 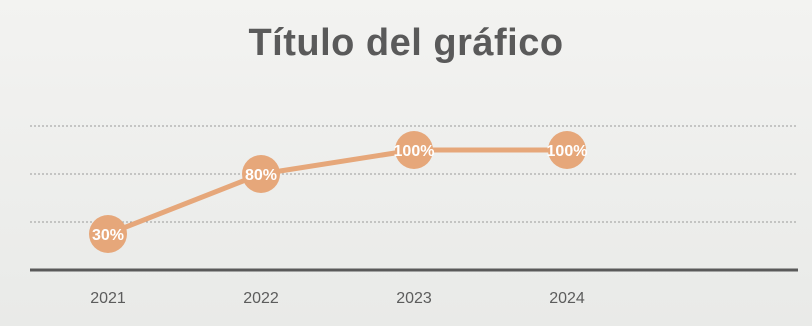 What do you see at coordinates (567, 298) in the screenshot?
I see `x-tick-label: 2024` at bounding box center [567, 298].